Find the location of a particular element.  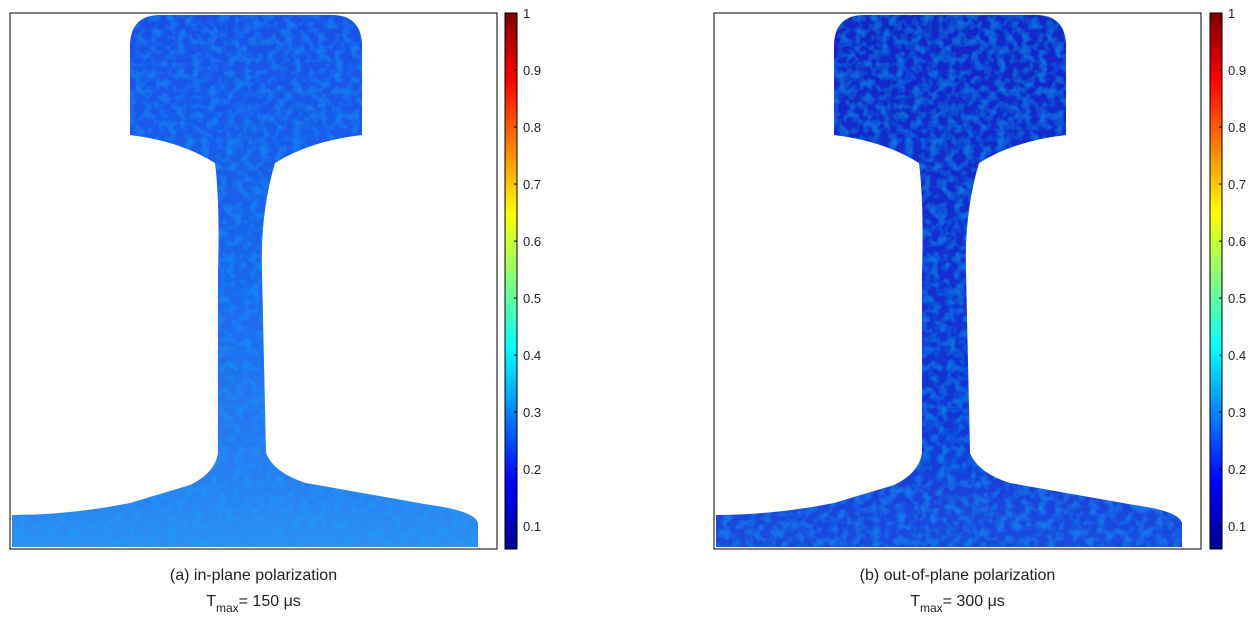

tmax-value: = 150 μs is located at coordinates (270, 601).